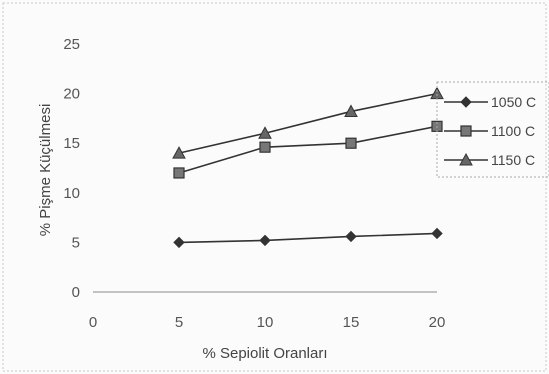  I want to click on legend-item: 1050 C, so click(490, 102).